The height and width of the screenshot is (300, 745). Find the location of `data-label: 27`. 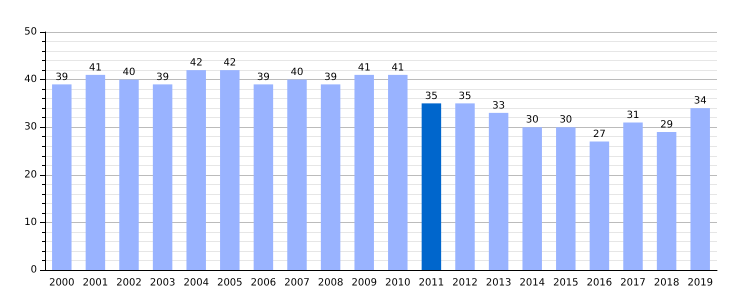

data-label: 27 is located at coordinates (599, 134).